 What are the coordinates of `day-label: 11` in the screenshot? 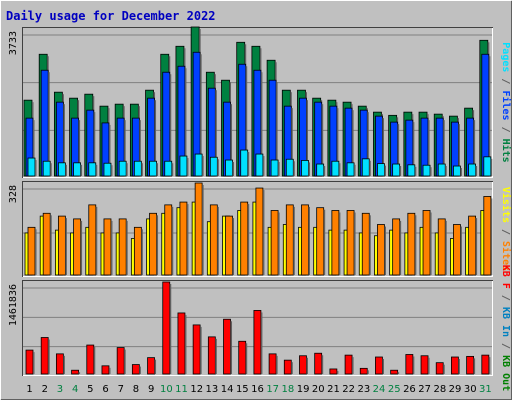 It's located at (181, 389).